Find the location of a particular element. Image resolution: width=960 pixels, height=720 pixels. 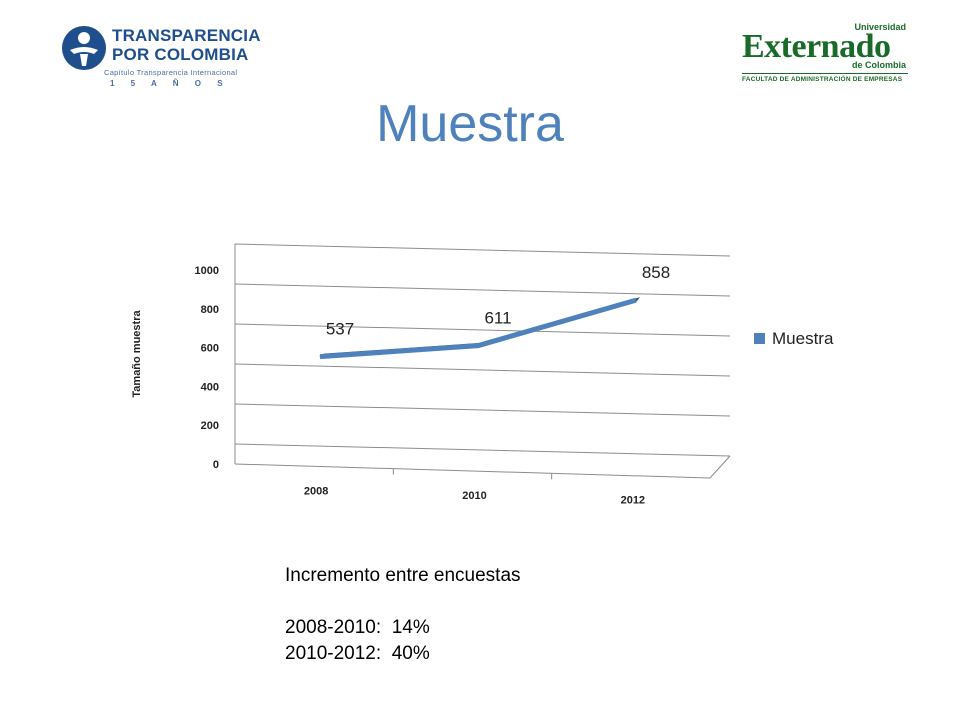

y-axis-ticks: 0 200 400 600 800 1000 is located at coordinates (207, 368).